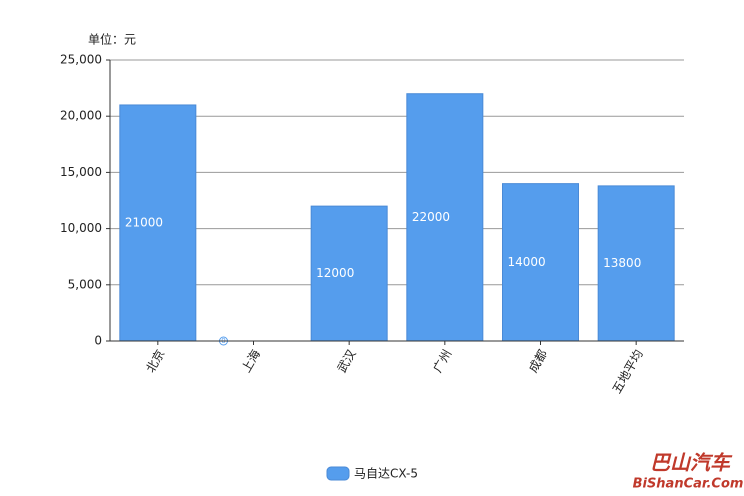 This screenshot has width=744, height=496. Describe the element at coordinates (81, 172) in the screenshot. I see `y-tick-label: 15,000` at that location.